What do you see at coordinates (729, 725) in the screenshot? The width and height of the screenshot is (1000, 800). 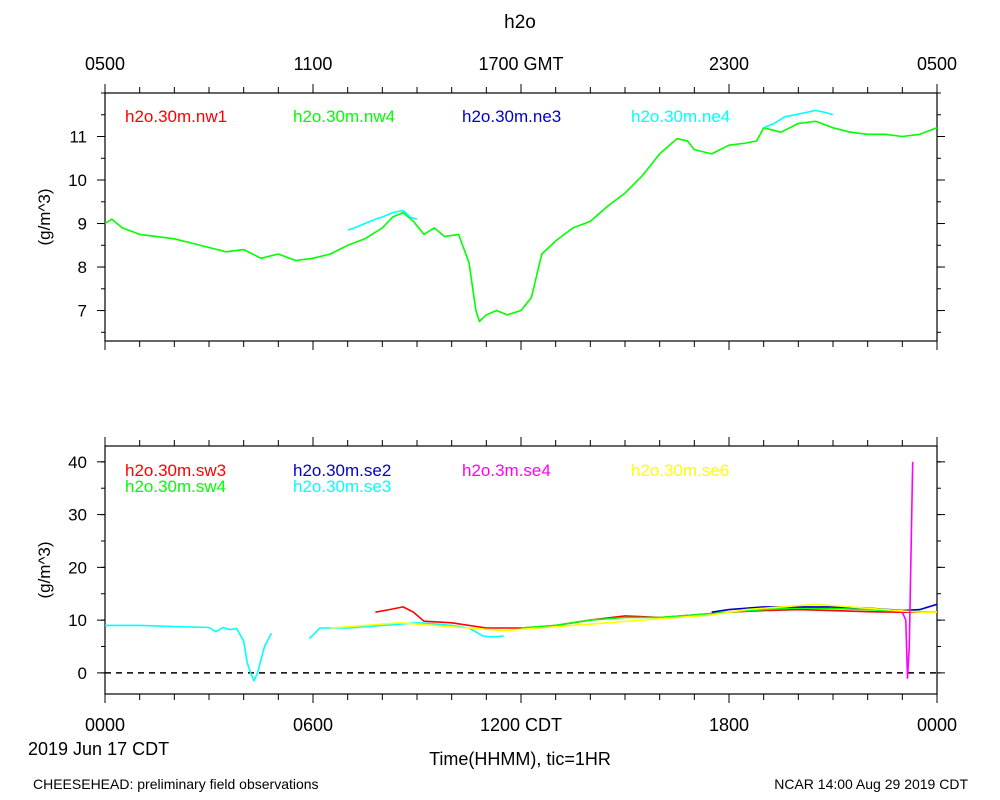 I see `bottom-tick-label: 1800` at bounding box center [729, 725].